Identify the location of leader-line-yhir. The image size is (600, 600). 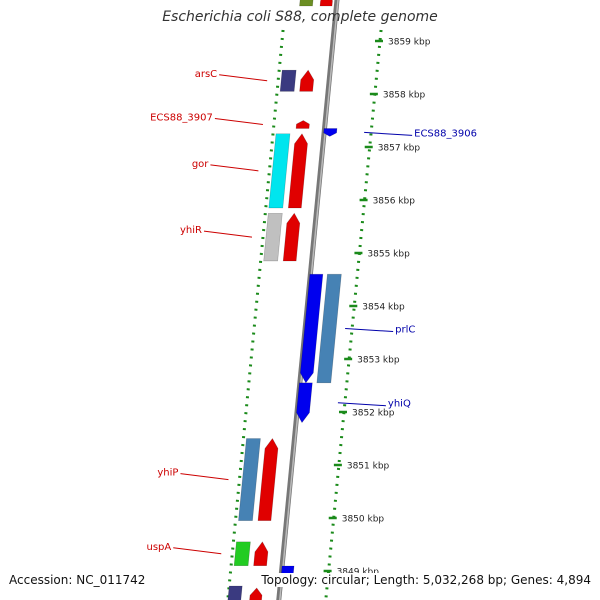
(228, 234).